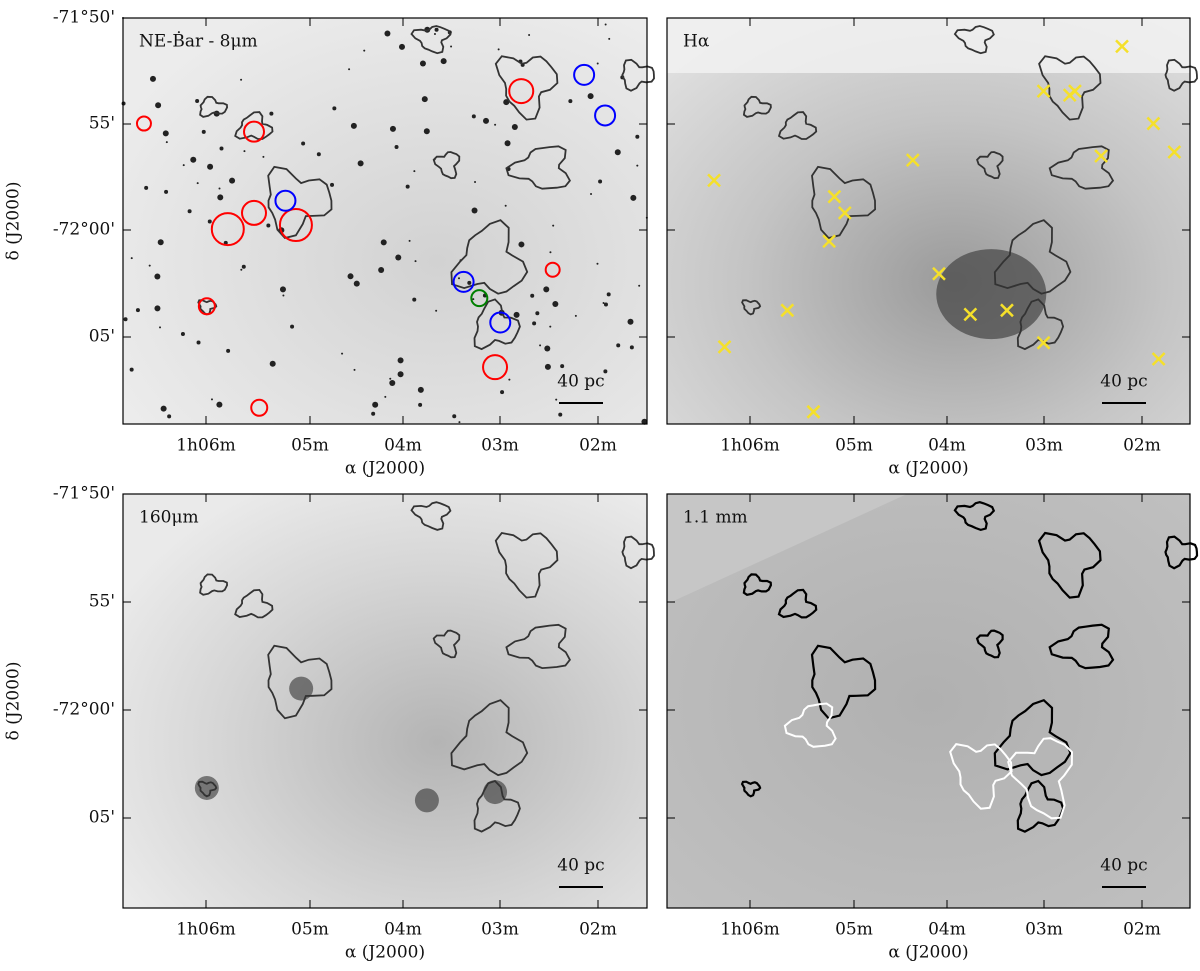 This screenshot has height=971, width=1200. What do you see at coordinates (715, 518) in the screenshot?
I see `panel-label: 1.1 mm` at bounding box center [715, 518].